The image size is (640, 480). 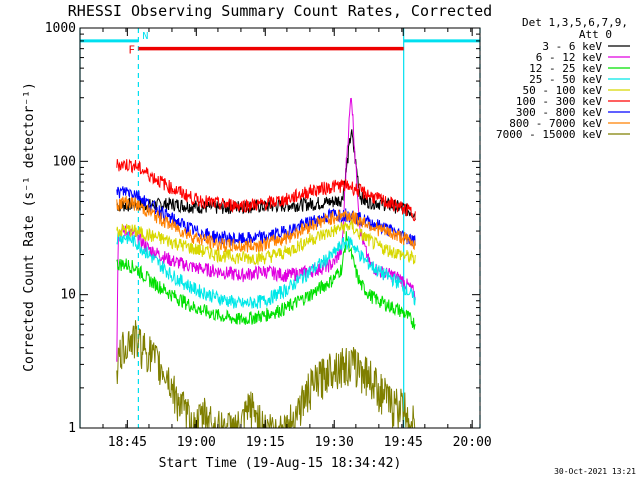 What do you see at coordinates (131, 50) in the screenshot?
I see `attenuator-flag-label: F` at bounding box center [131, 50].